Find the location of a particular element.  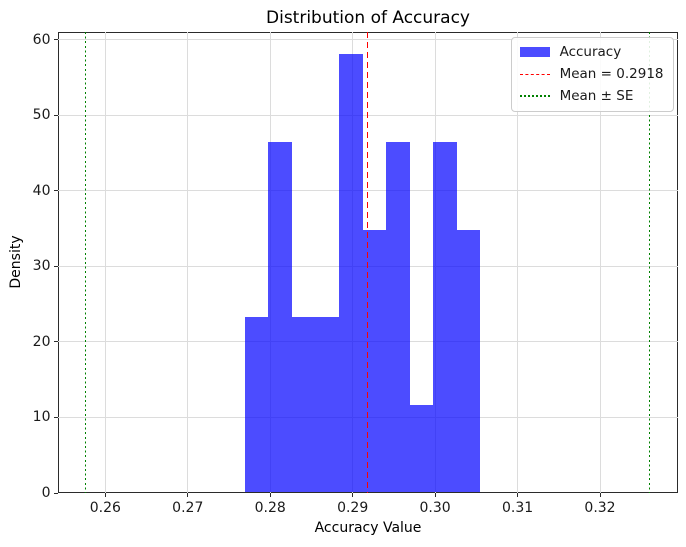

legend-label-accuracy: Accuracy is located at coordinates (590, 52).